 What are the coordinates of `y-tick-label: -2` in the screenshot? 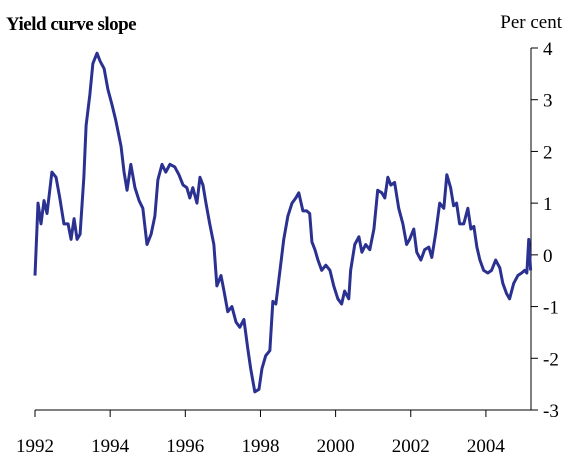 It's located at (551, 359).